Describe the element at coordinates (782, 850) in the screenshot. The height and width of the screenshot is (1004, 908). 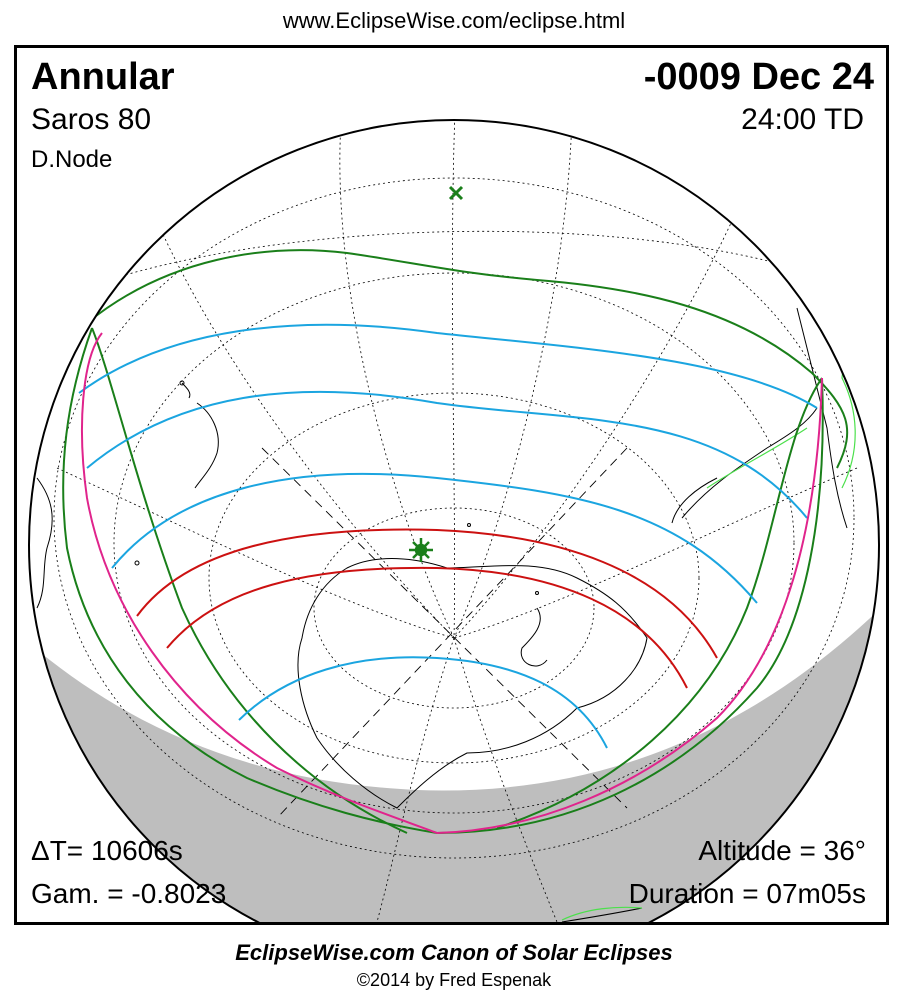
I see `sun-altitude: Altitude = 36°` at that location.